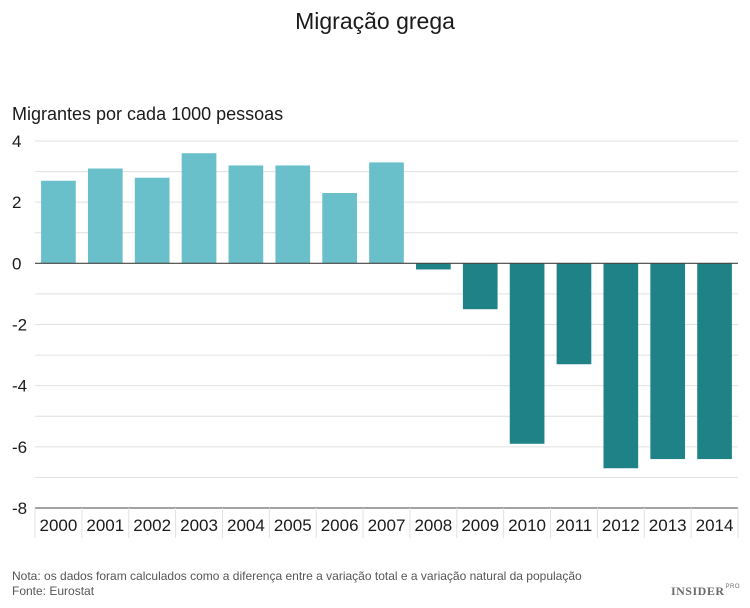  Describe the element at coordinates (19, 325) in the screenshot. I see `y-tick-label: -2` at that location.